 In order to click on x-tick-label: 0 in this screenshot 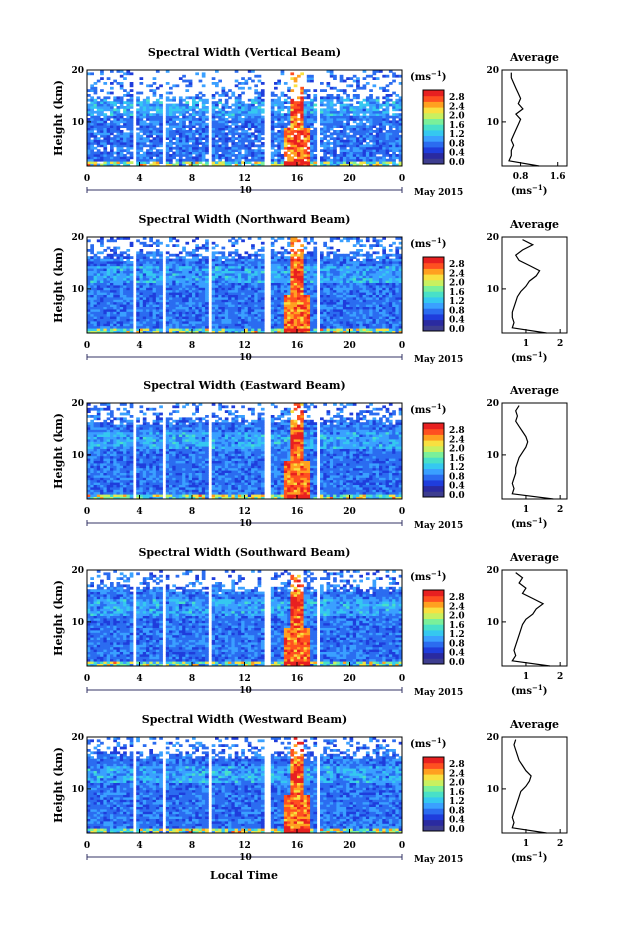, I will do `click(87, 179)`.